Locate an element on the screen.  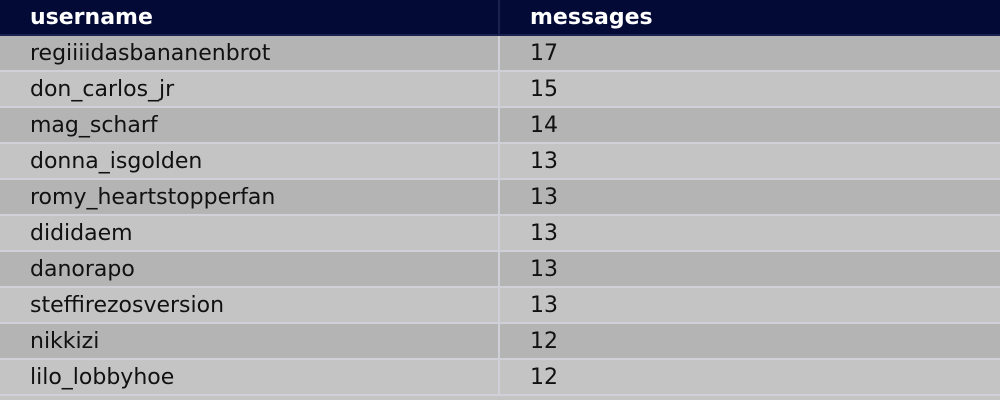
column-header-messages: messages is located at coordinates (749, 18).